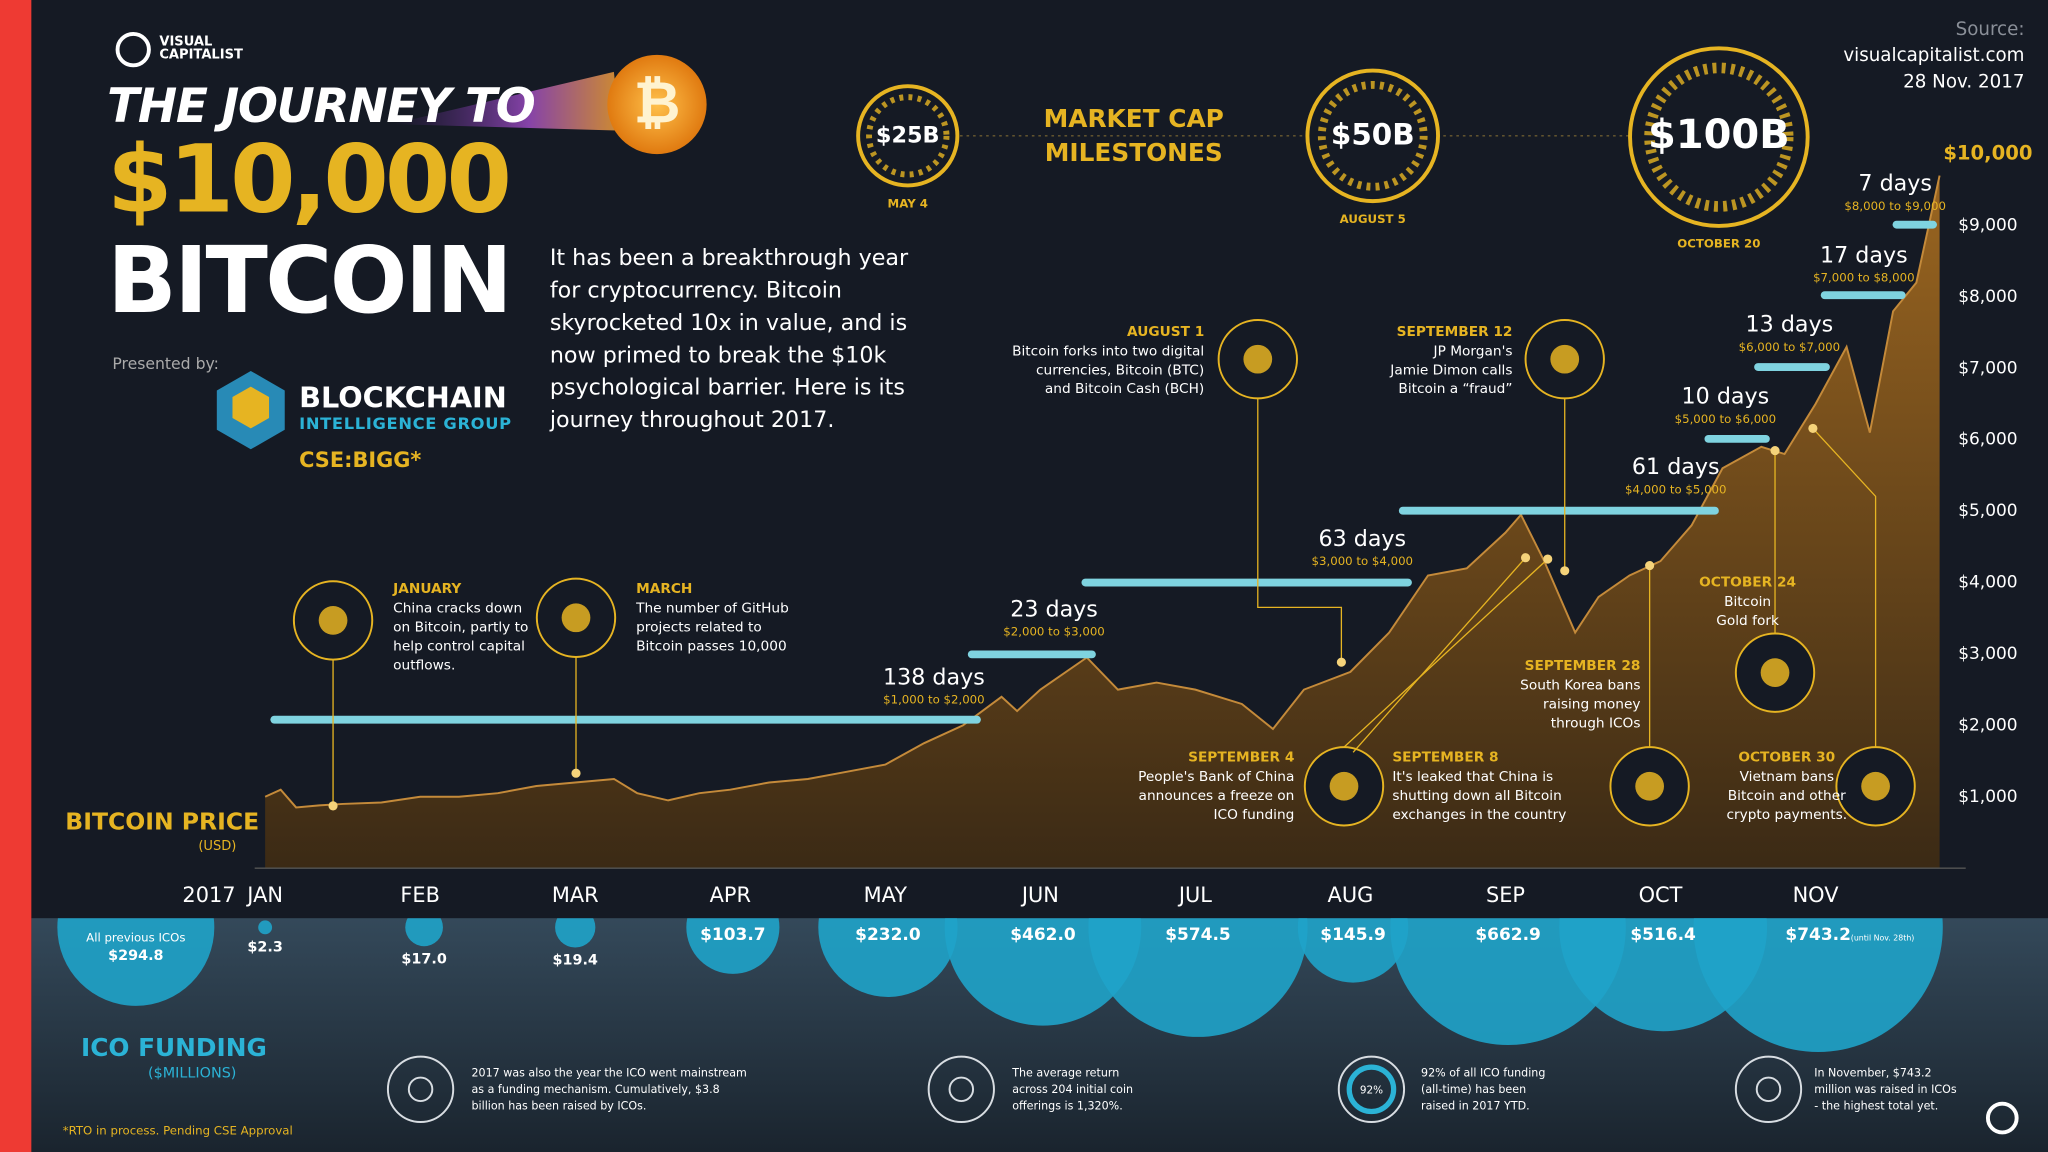  Describe the element at coordinates (1726, 397) in the screenshot. I see `duration-label: 10 days` at that location.